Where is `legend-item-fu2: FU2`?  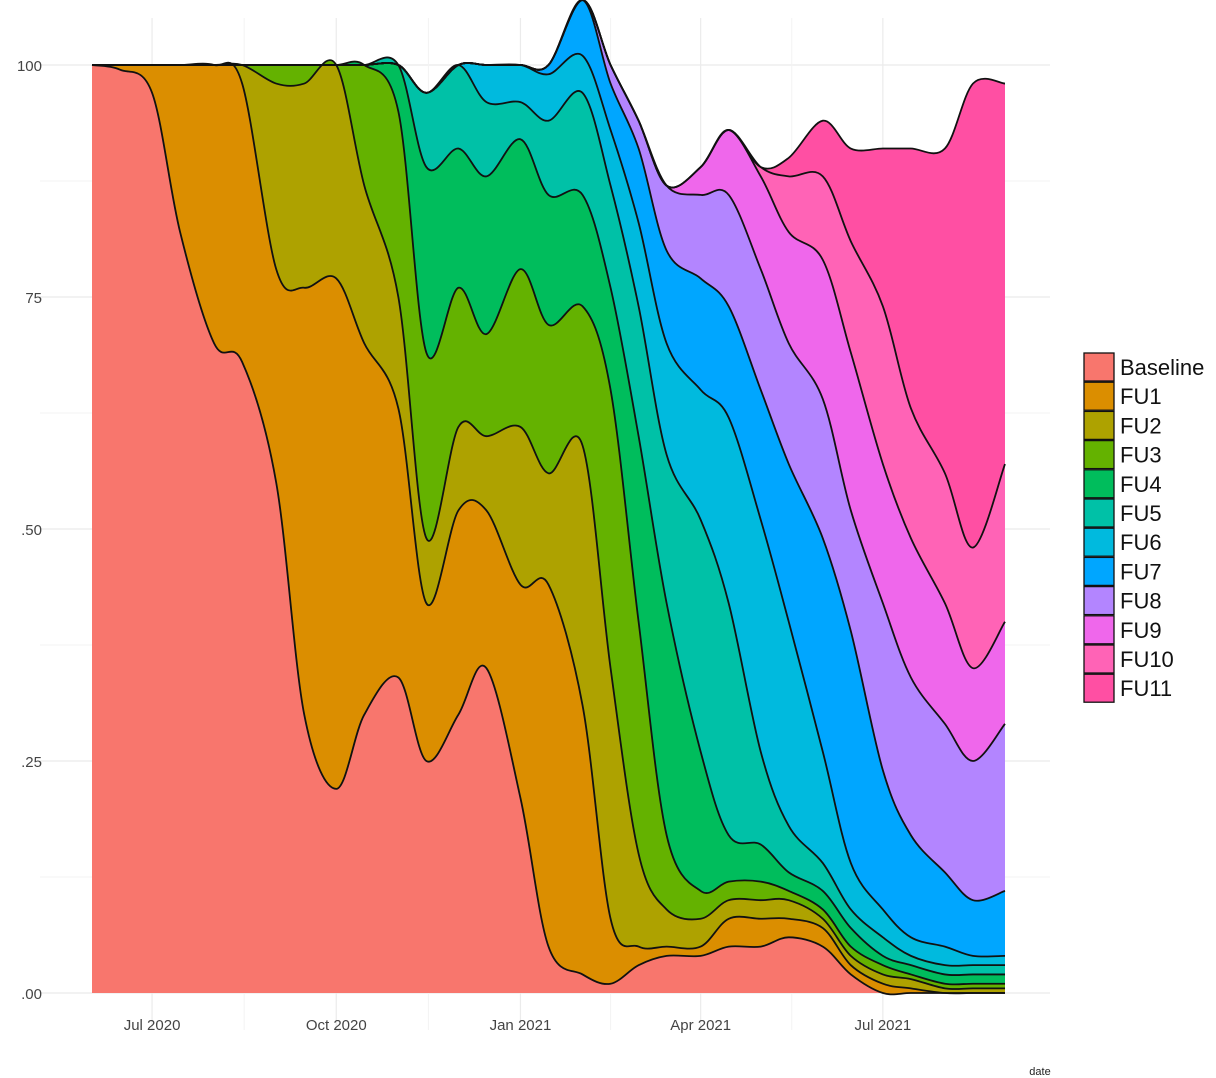 legend-item-fu2: FU2 is located at coordinates (1122, 425).